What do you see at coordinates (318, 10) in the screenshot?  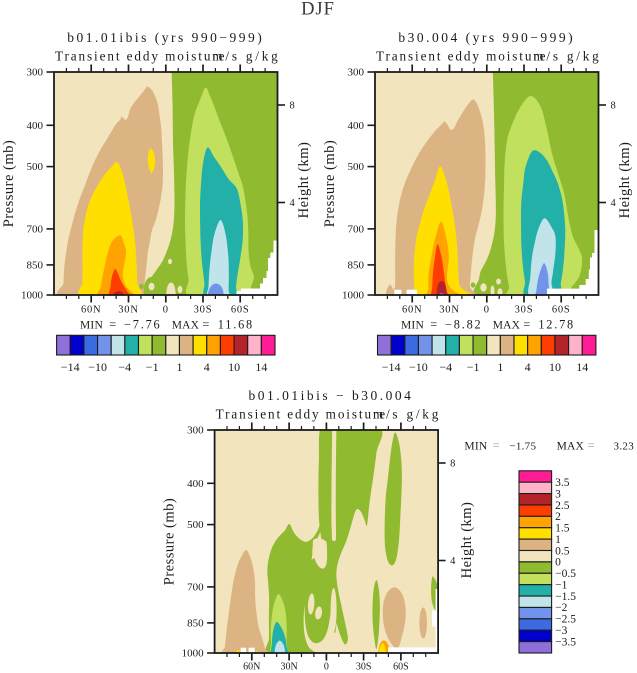 I see `svg-text: DJF` at bounding box center [318, 10].